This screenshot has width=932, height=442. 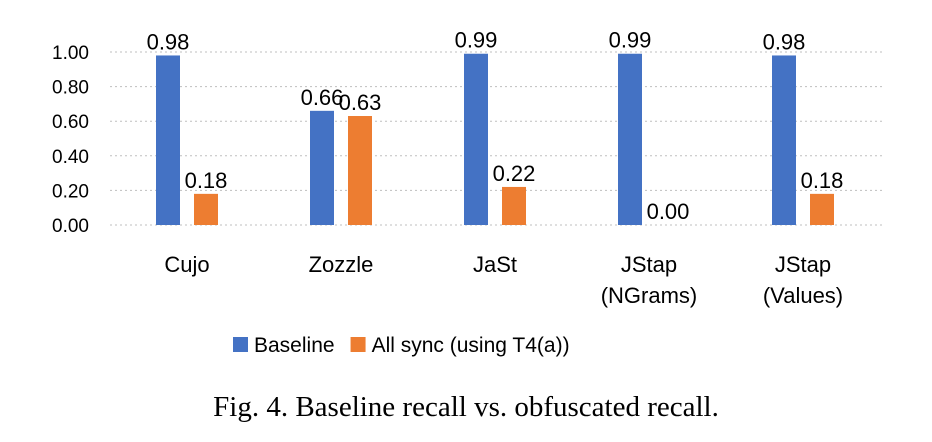 I want to click on data-label: 0.66, so click(x=322, y=97).